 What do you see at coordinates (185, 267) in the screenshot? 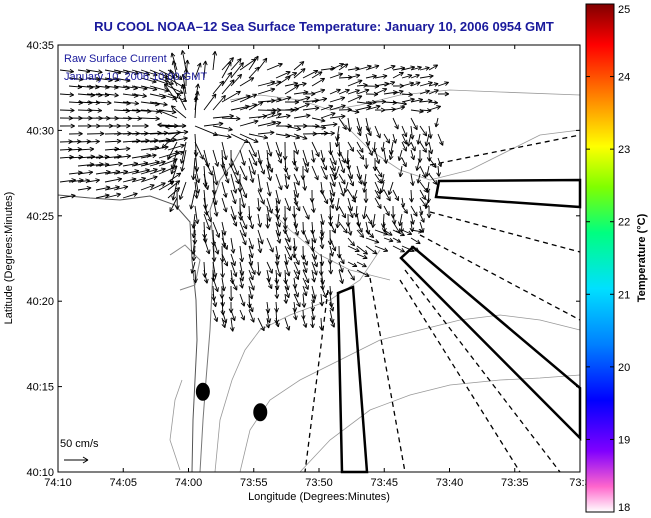
I see `inlet-shore` at bounding box center [185, 267].